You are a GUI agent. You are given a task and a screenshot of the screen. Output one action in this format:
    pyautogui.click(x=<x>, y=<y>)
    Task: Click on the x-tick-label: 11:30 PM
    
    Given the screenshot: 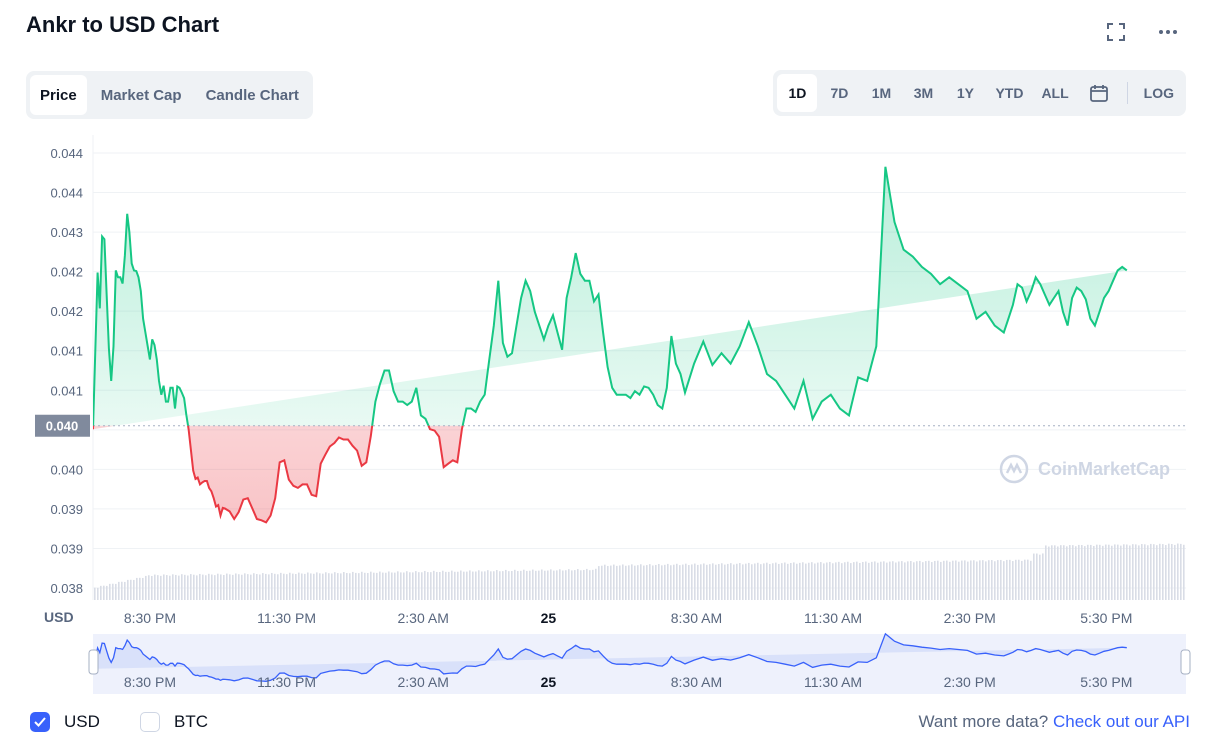 What is the action you would take?
    pyautogui.click(x=286, y=618)
    